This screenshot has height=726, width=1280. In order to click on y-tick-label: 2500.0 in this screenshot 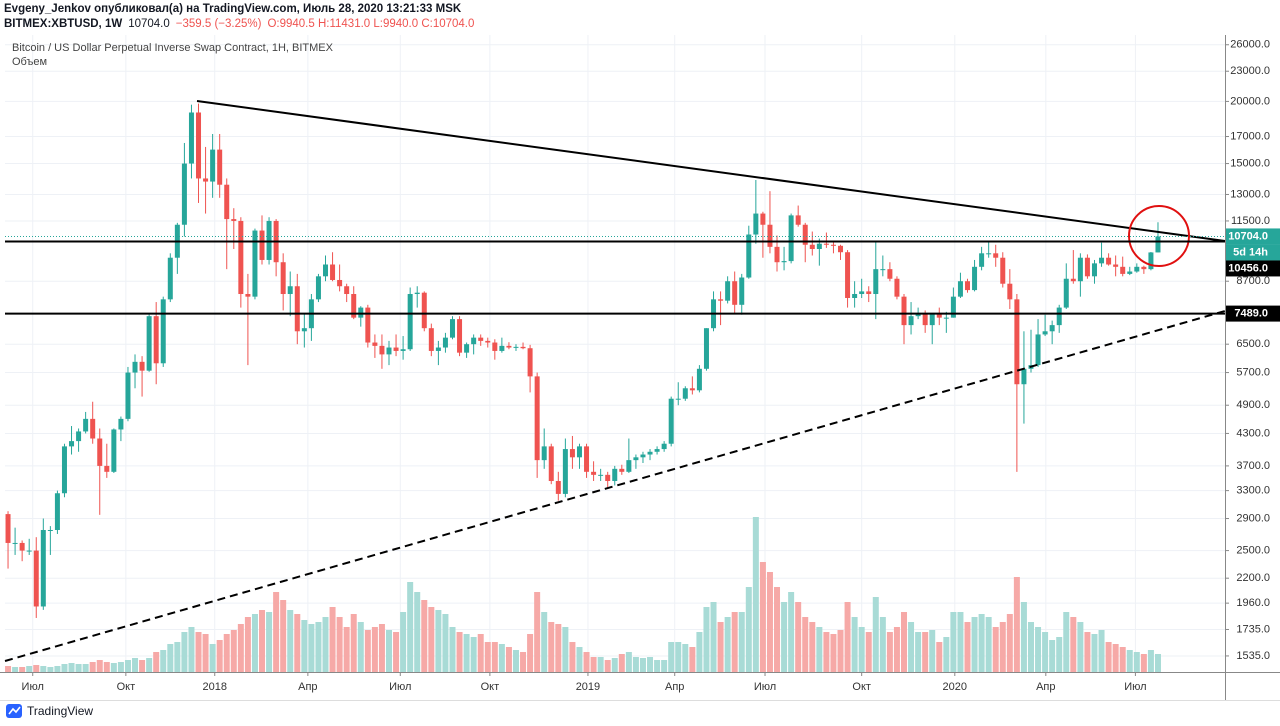, I will do `click(1253, 550)`.